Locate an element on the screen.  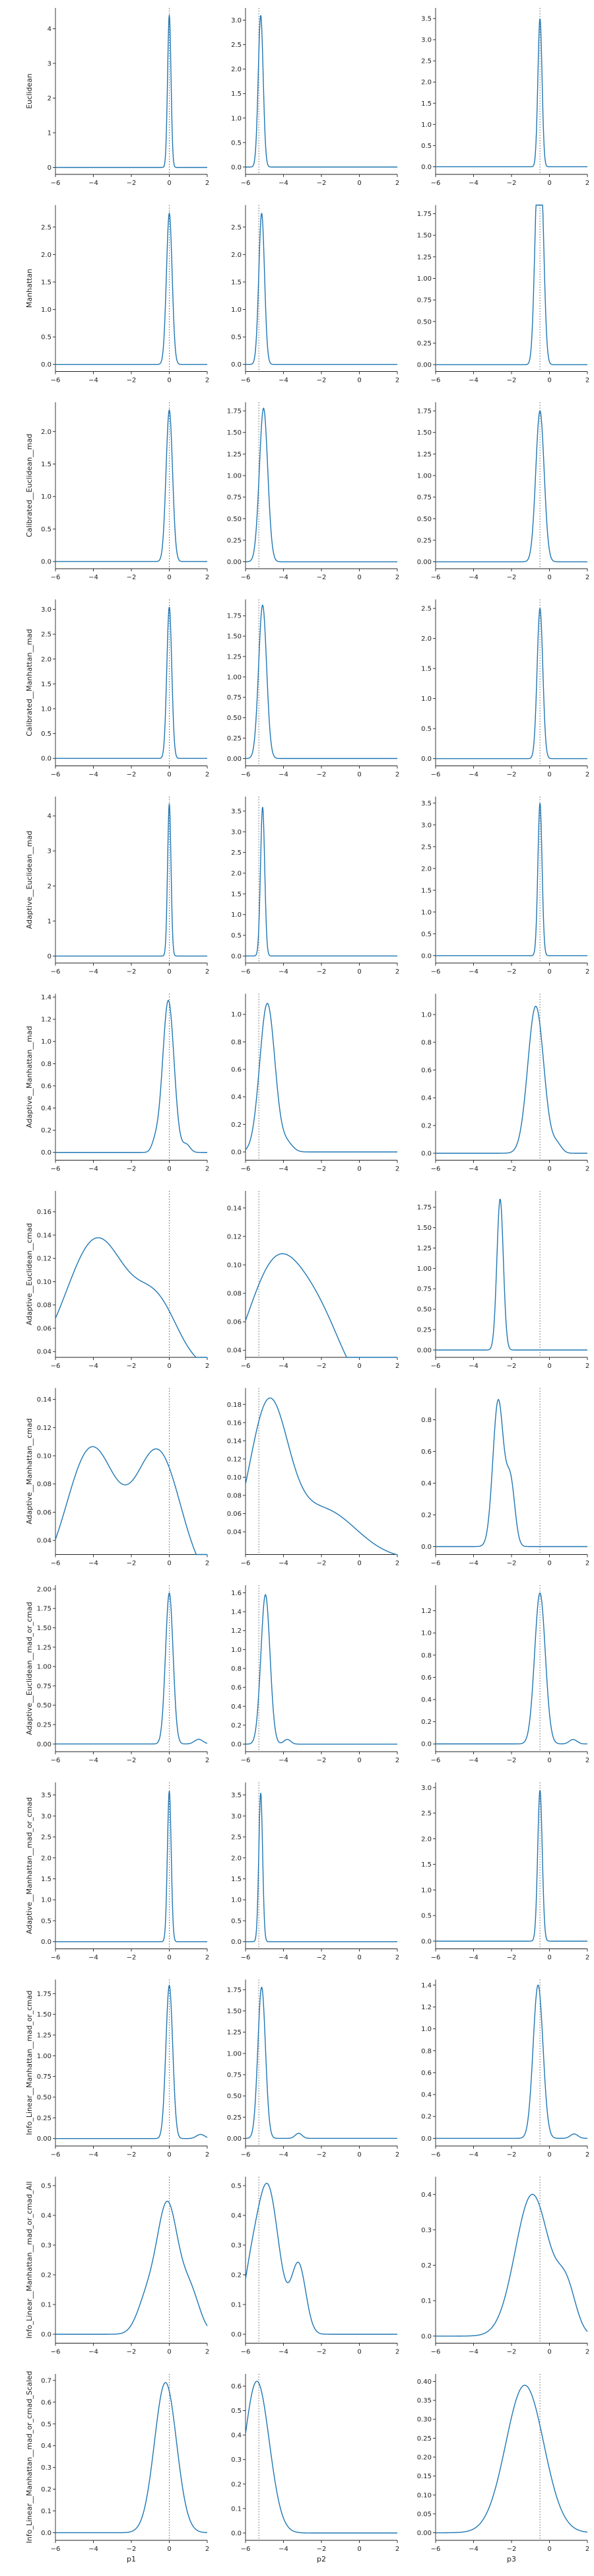
panel-r10-c1: −6 −4 −2 0 2 0.00 0.25 0.50 0.75 1.00 1.25 1.50 1.75 is located at coordinates (313, 2069).